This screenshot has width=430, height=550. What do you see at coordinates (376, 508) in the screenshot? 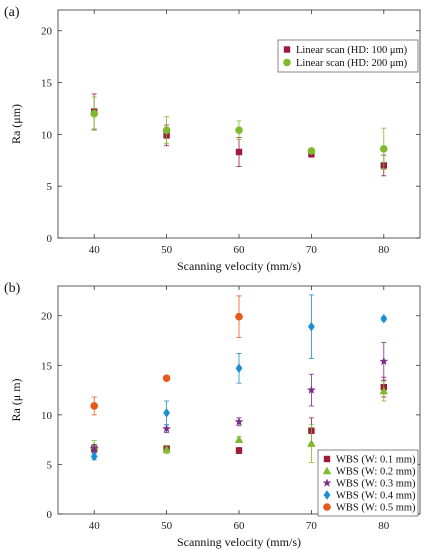
I see `legend-entry: WBS (W: 0.5 mm)` at bounding box center [376, 508].